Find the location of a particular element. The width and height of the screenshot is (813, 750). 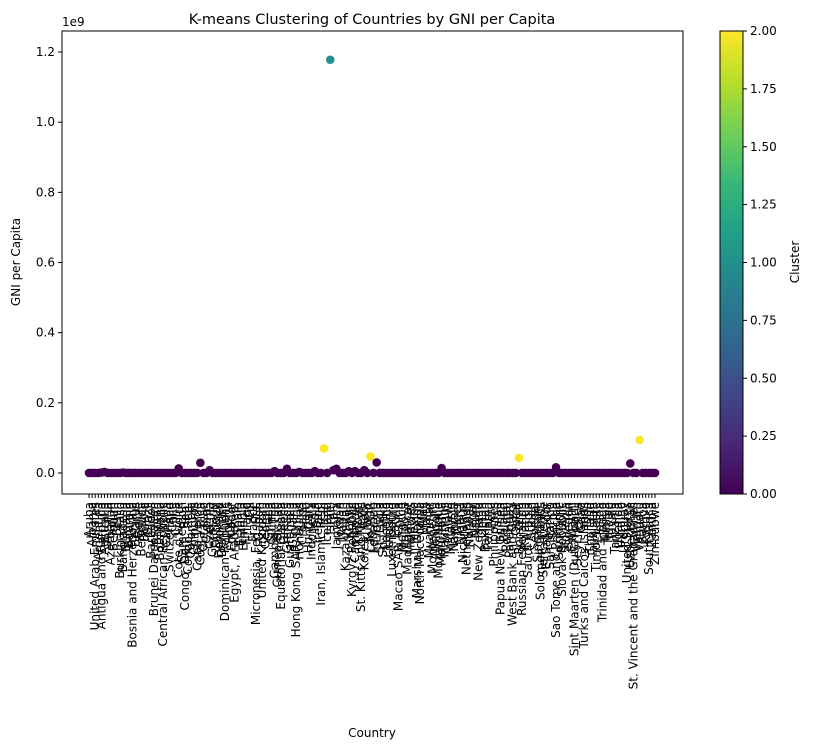

x-tick-label: Italy is located at coordinates (333, 515).